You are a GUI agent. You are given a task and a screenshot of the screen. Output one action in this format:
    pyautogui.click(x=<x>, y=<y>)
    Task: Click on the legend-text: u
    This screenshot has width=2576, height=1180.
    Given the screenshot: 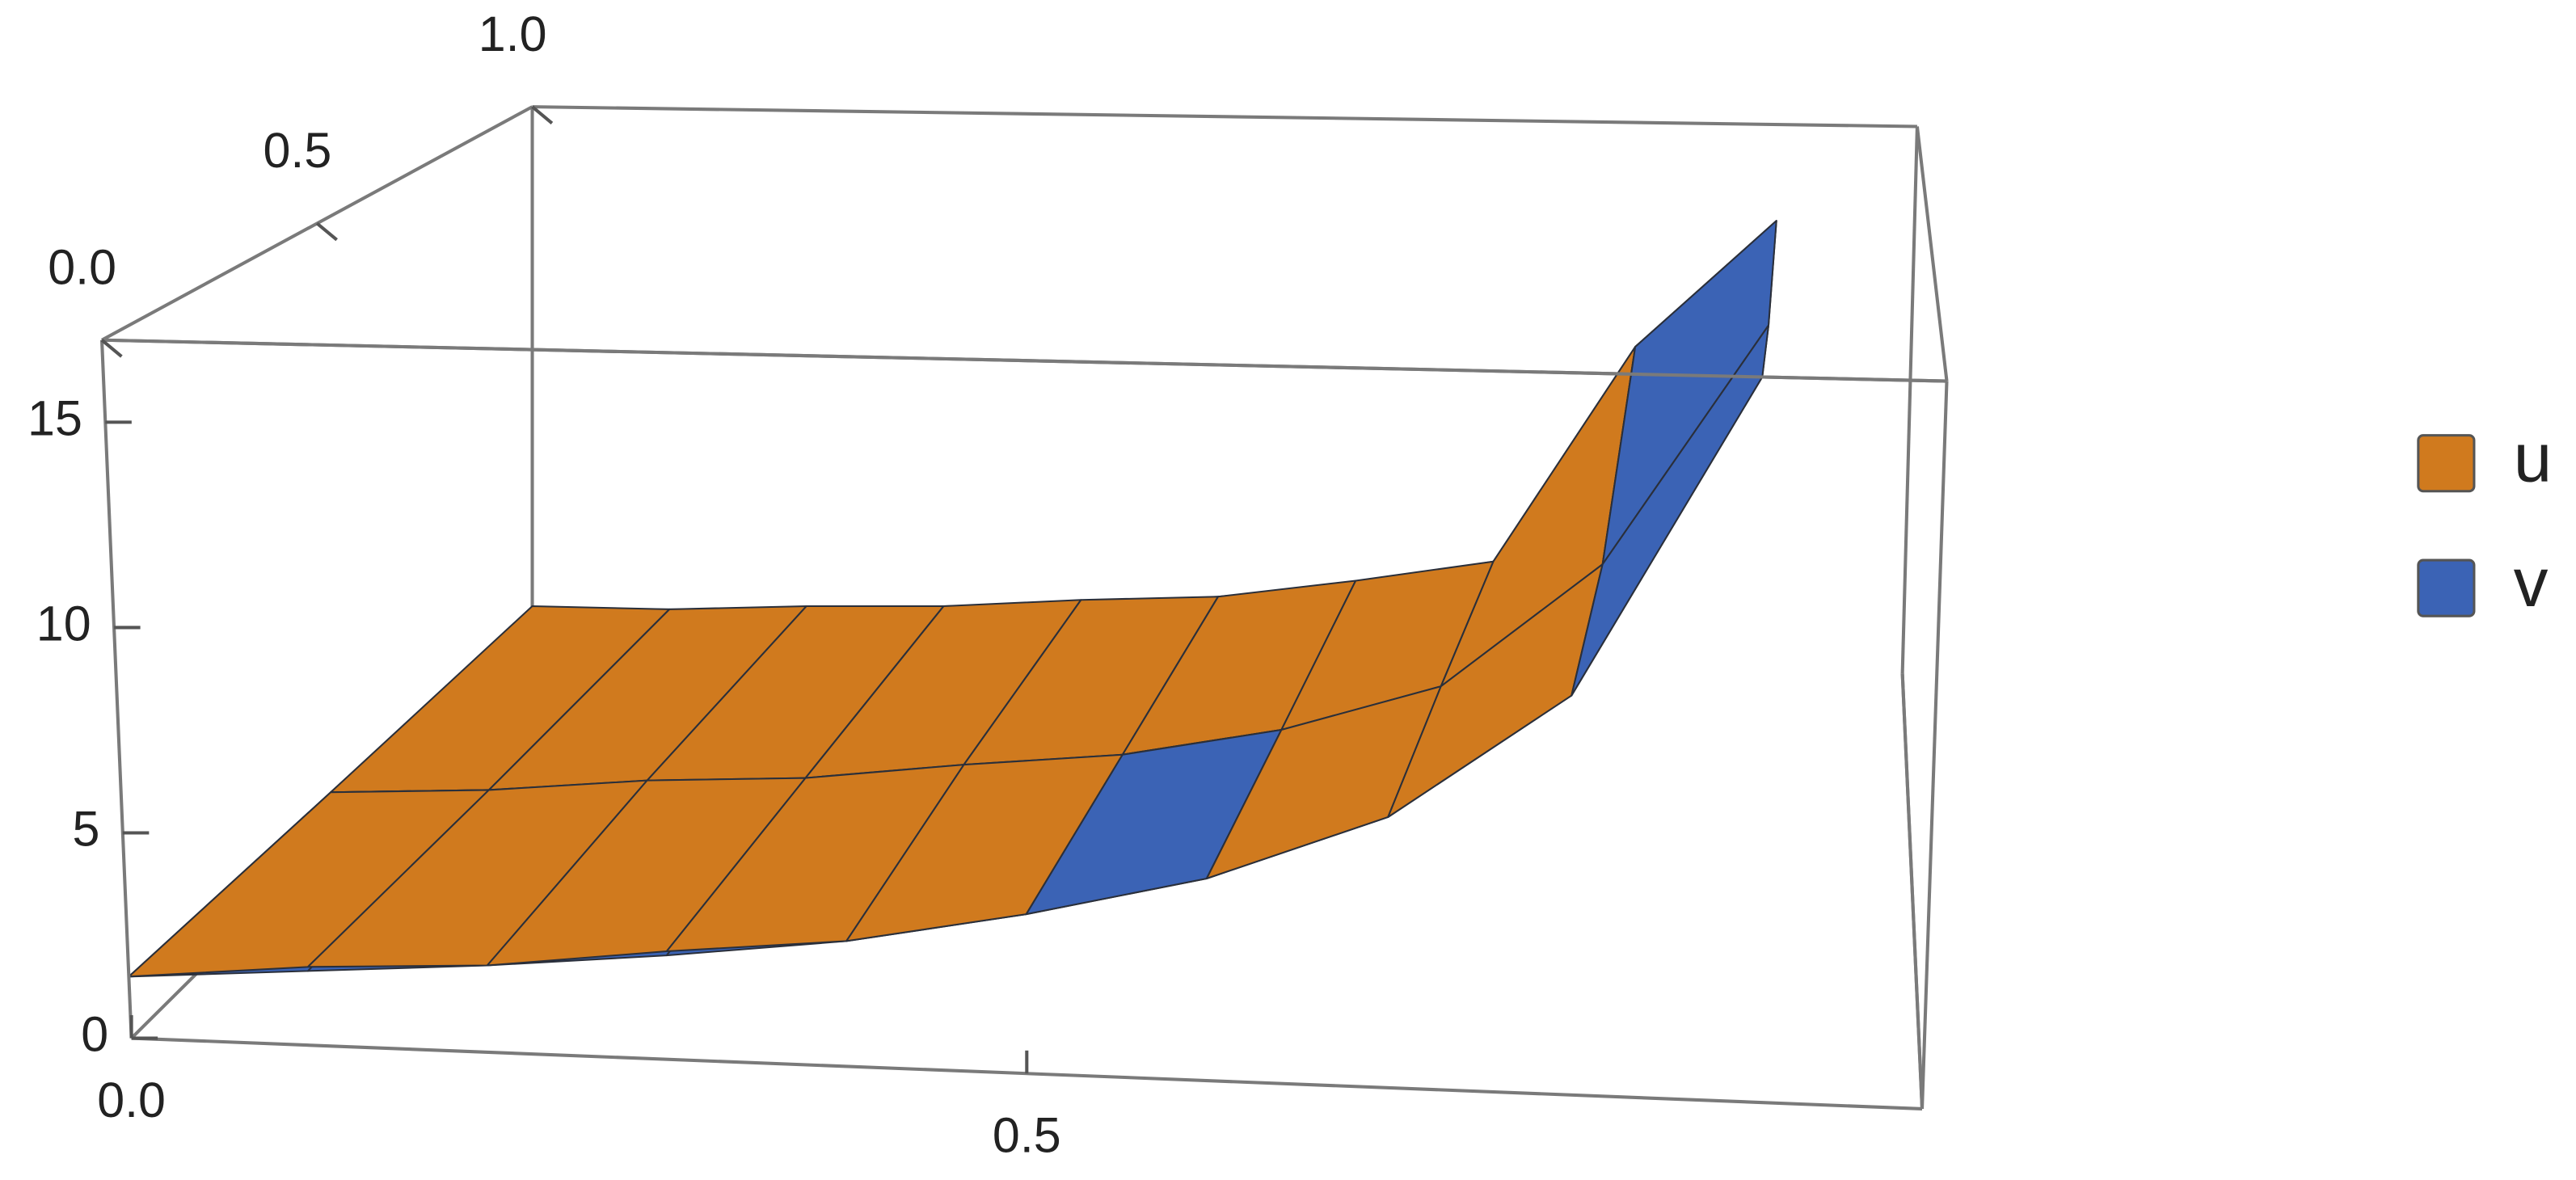 What is the action you would take?
    pyautogui.click(x=2533, y=458)
    